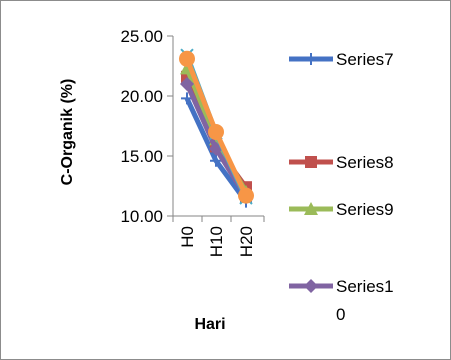 The width and height of the screenshot is (451, 360). I want to click on y-axis: 10.00 15.00 20.00 25.00, so click(147, 126).